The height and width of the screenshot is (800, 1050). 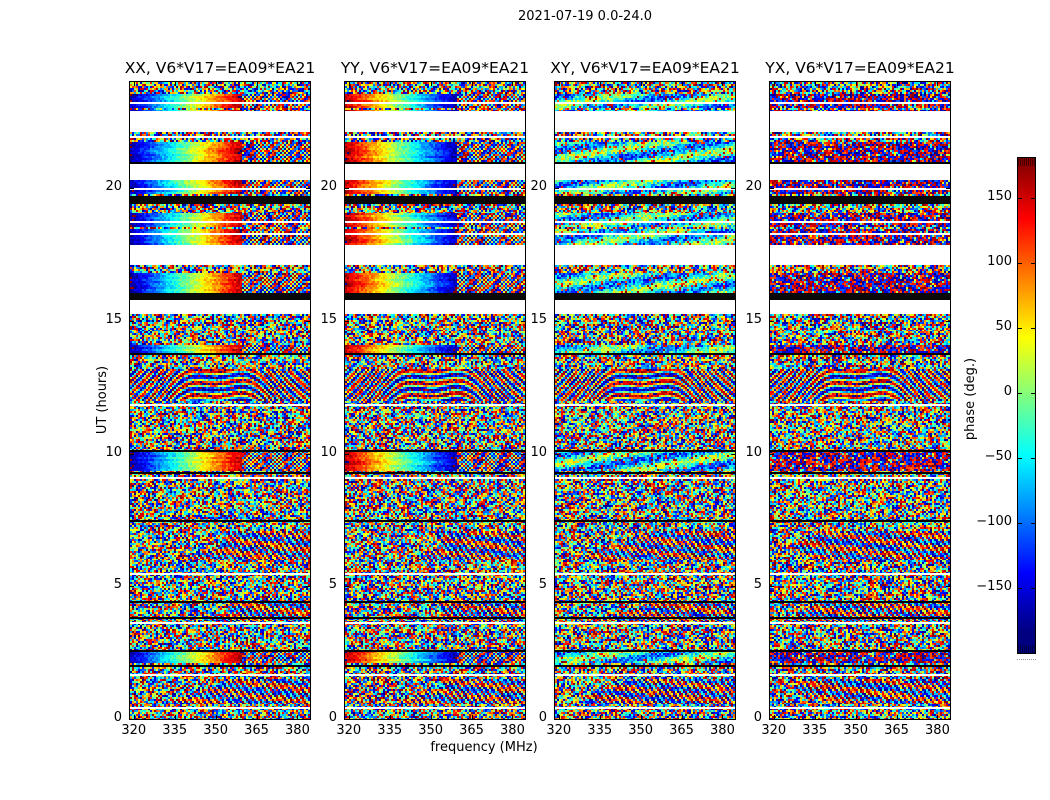 What do you see at coordinates (1007, 391) in the screenshot?
I see `colorbar-tick-label: 0` at bounding box center [1007, 391].